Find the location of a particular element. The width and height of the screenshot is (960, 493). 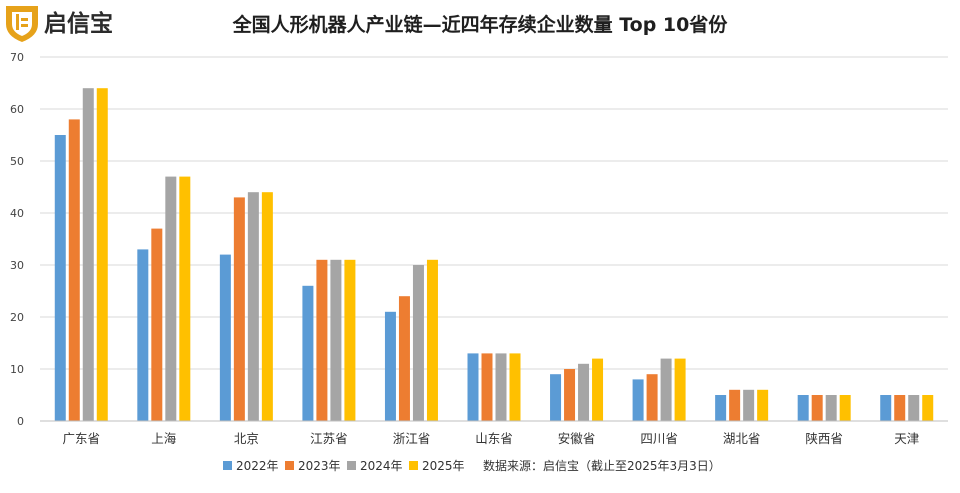

x-tick-label: 广东省 is located at coordinates (82, 438).